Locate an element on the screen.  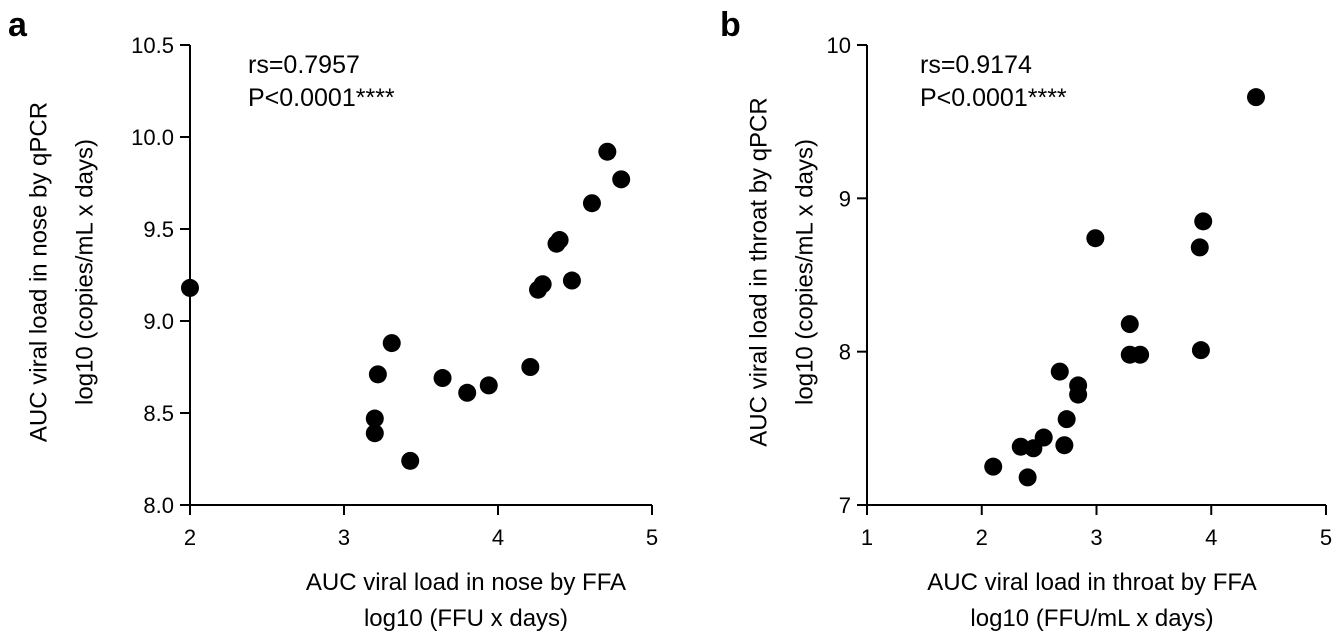
x-axis-label: AUC viral load in nose by FFA is located at coordinates (466, 582).